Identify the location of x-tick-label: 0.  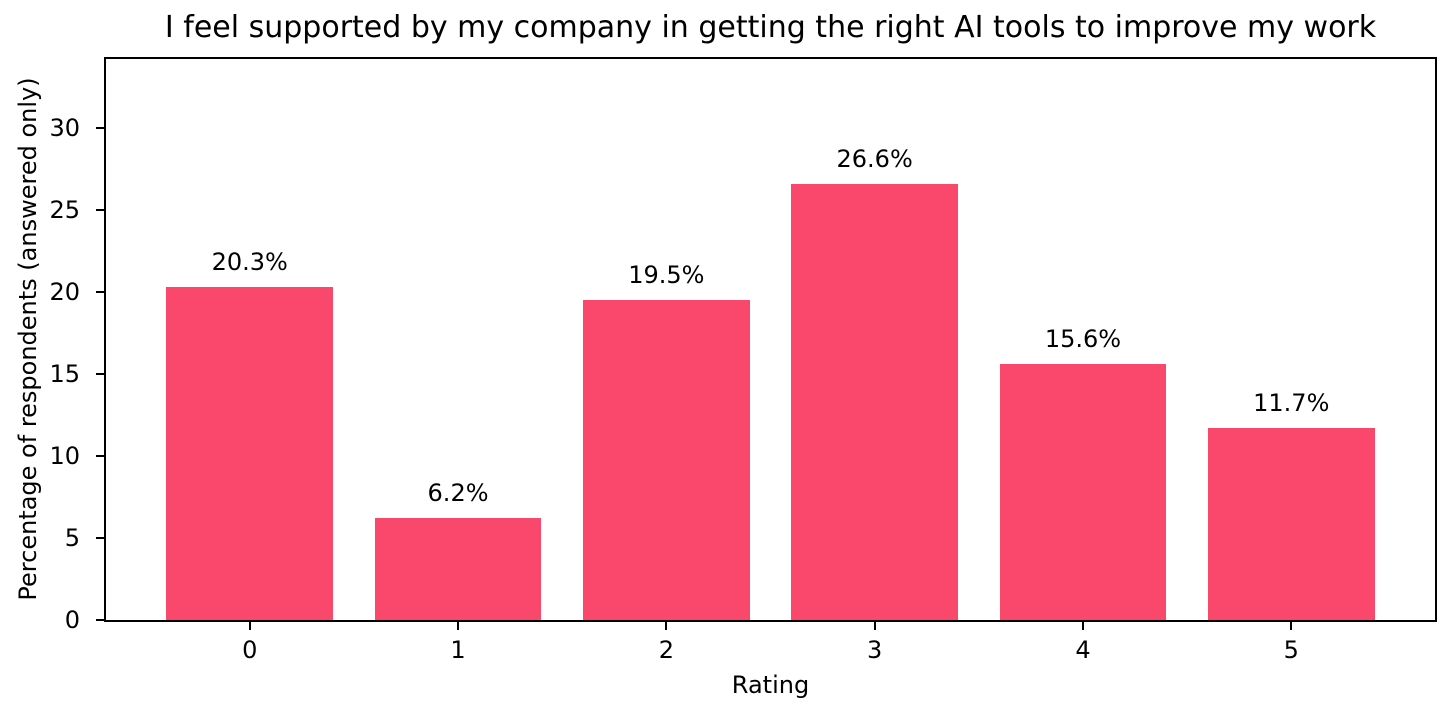
(250, 650).